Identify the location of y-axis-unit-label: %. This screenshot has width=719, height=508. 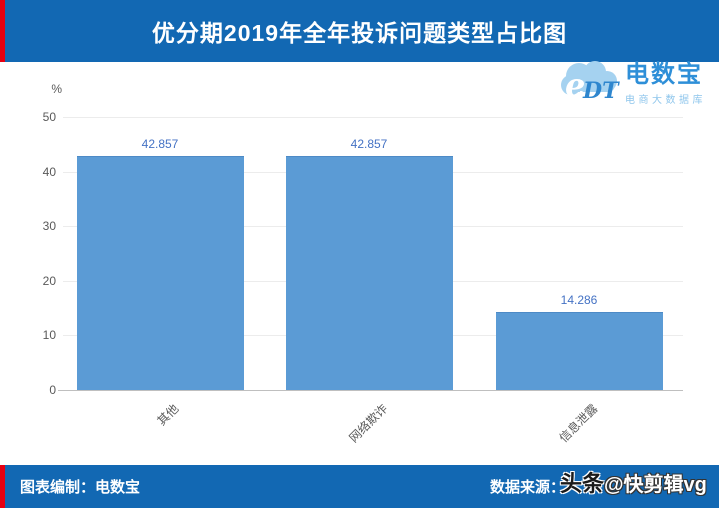
(56, 89).